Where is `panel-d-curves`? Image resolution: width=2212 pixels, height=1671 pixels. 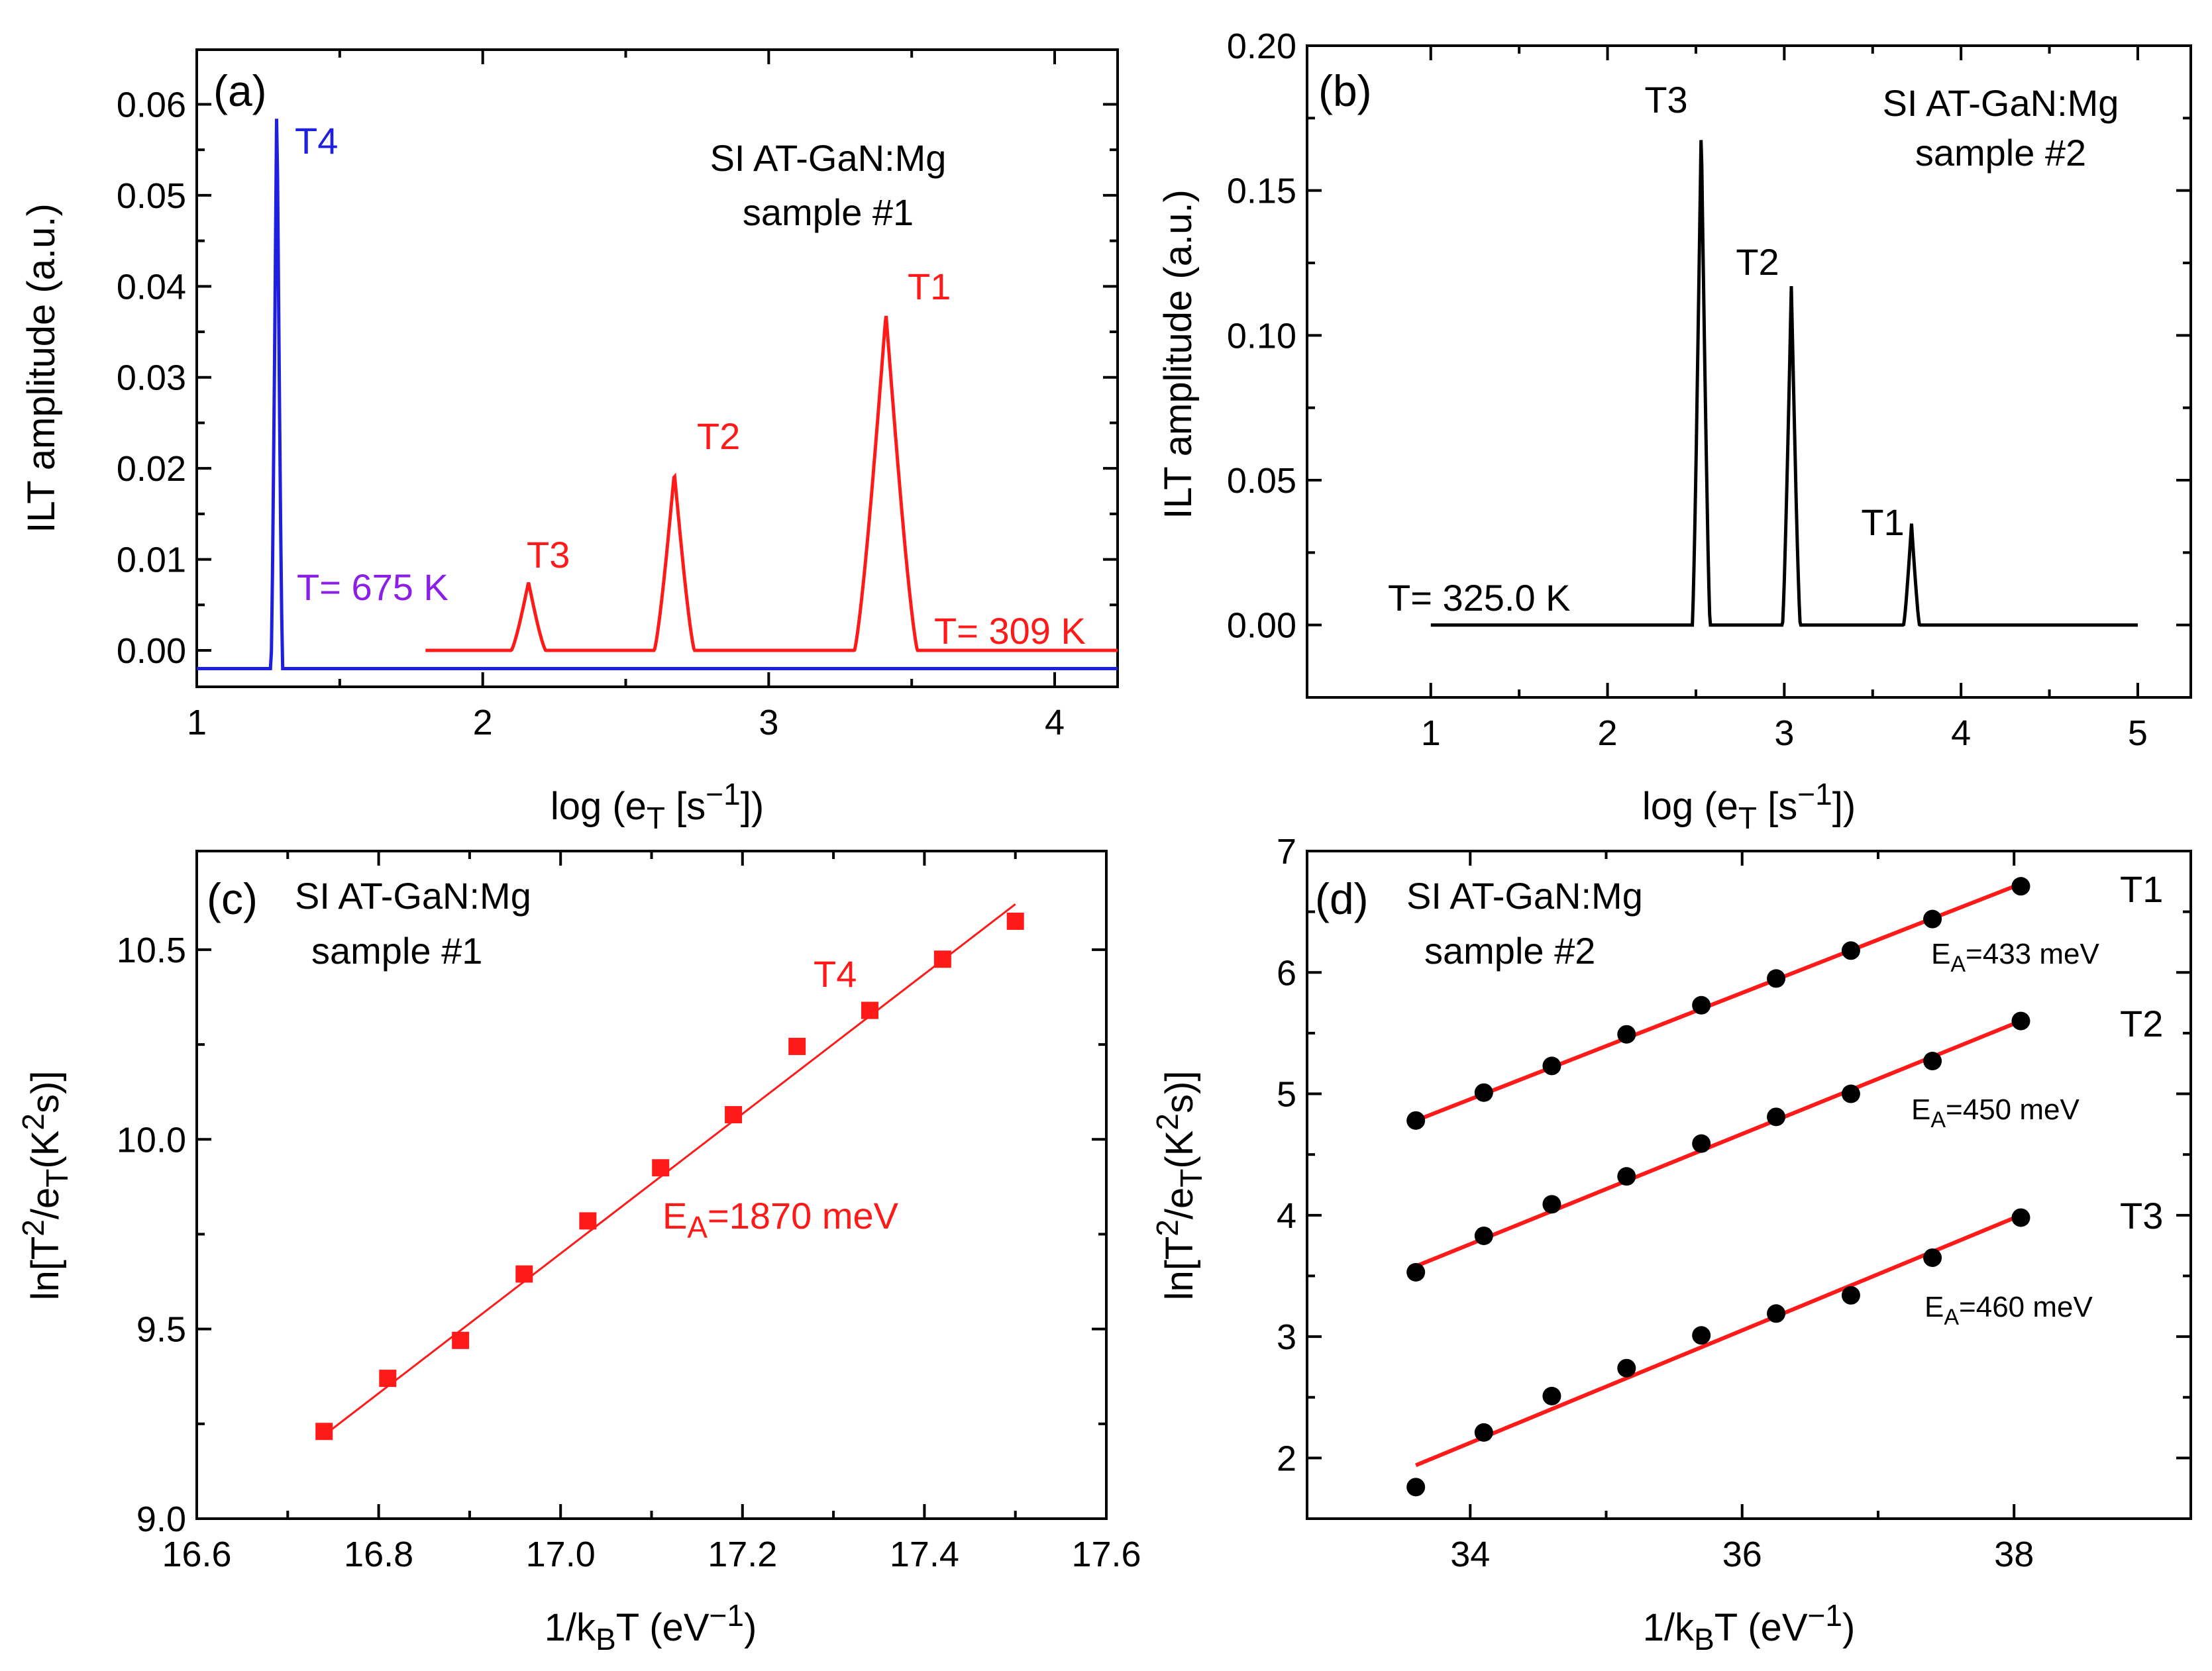 panel-d-curves is located at coordinates (1718, 1187).